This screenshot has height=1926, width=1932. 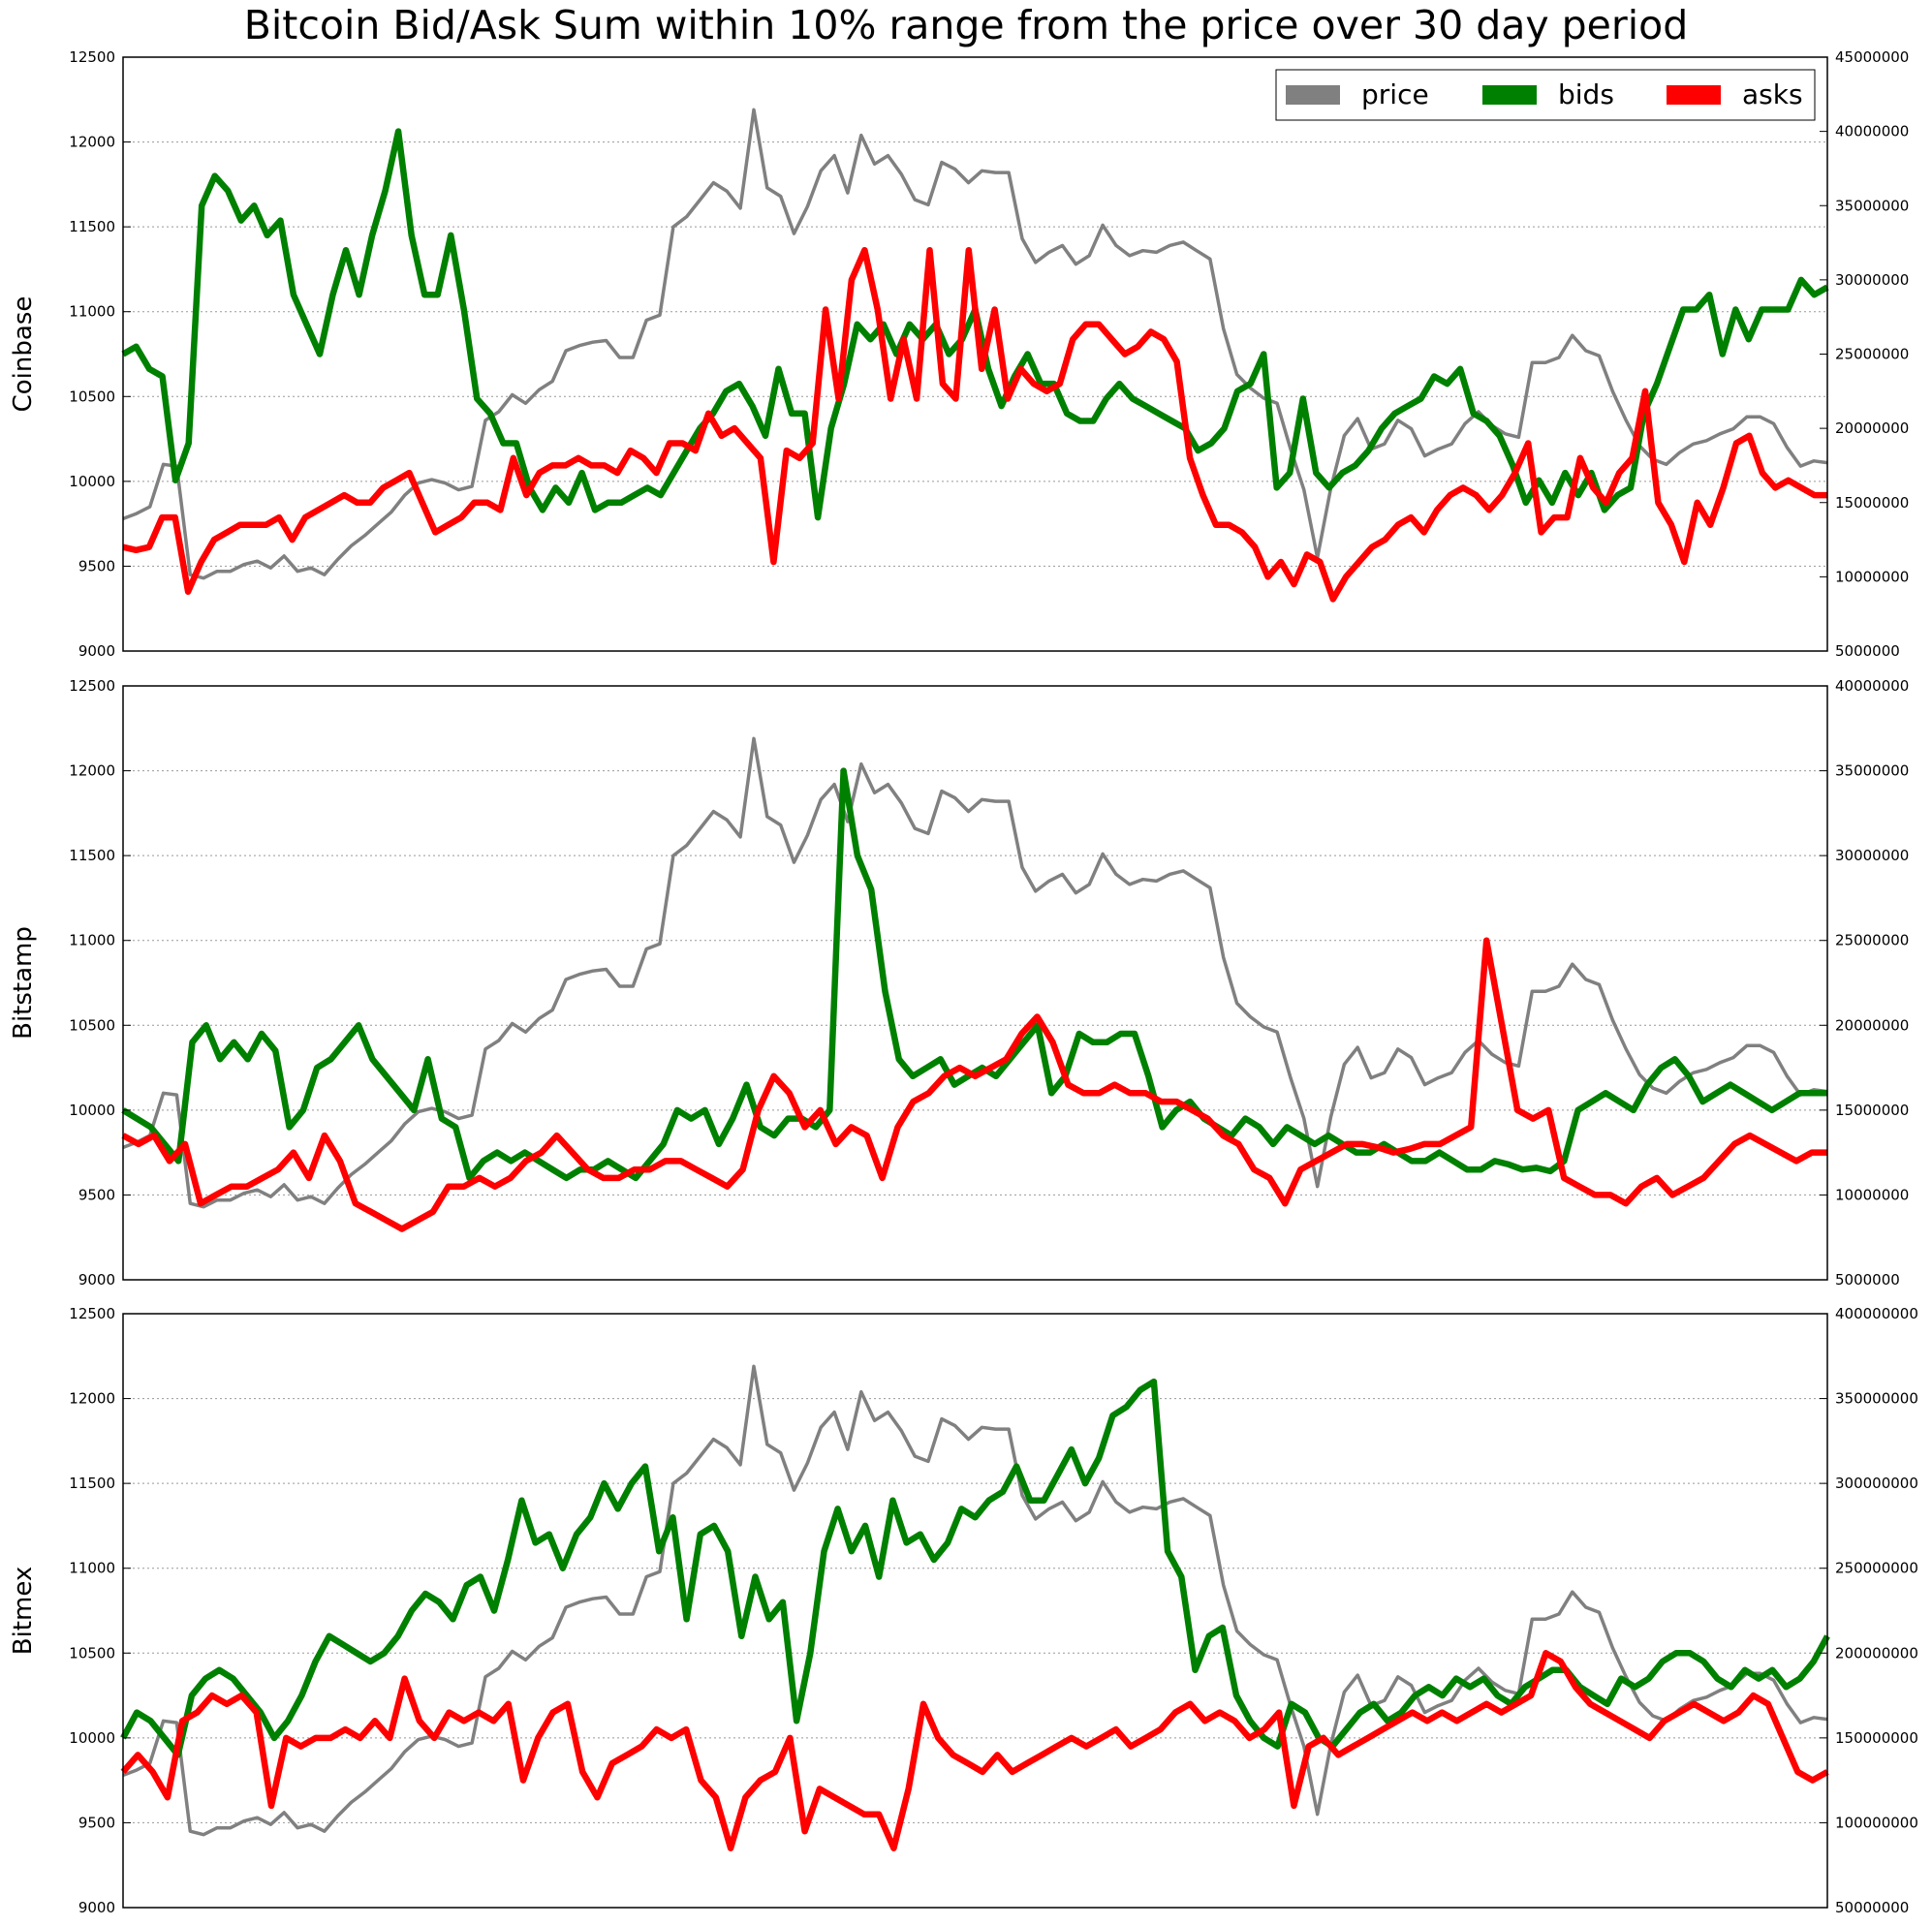 I want to click on right-tick-label: 300000000, so click(x=1877, y=1483).